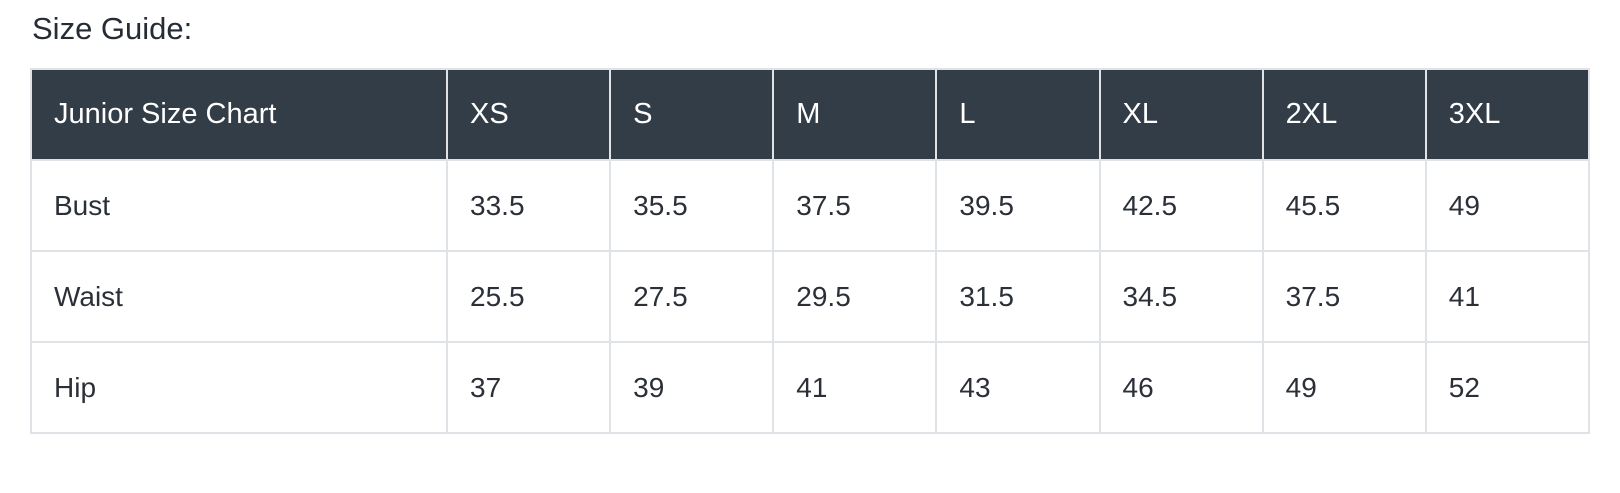  I want to click on header-cell-2xl: 2XL, so click(1344, 114).